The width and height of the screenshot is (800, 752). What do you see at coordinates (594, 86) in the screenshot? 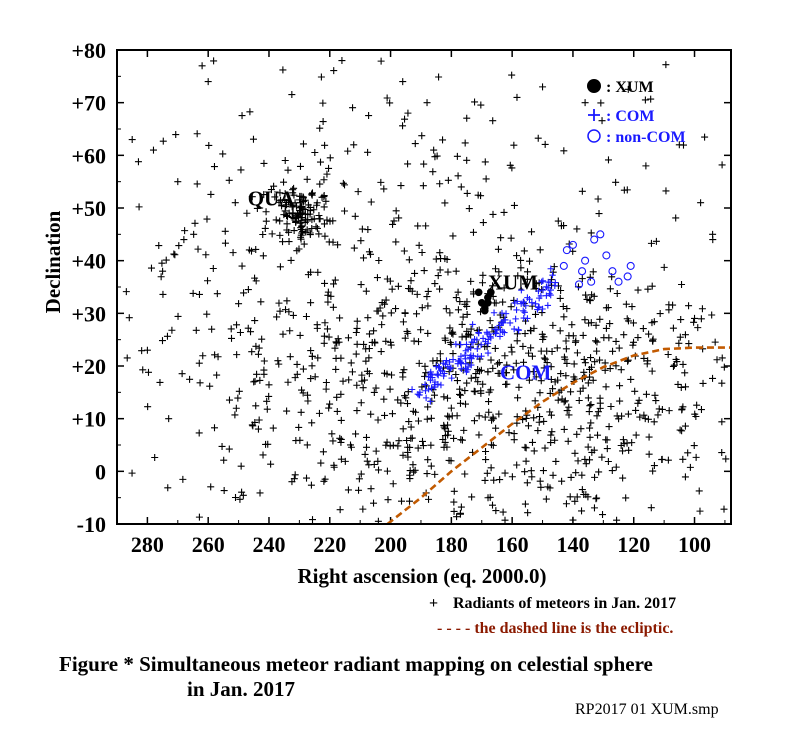
I see `legend-xum-marker` at bounding box center [594, 86].